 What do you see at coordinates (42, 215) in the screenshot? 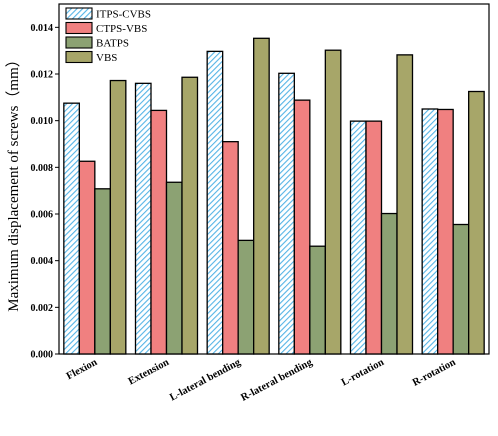
I see `y-tick-label: 0.006` at bounding box center [42, 215].